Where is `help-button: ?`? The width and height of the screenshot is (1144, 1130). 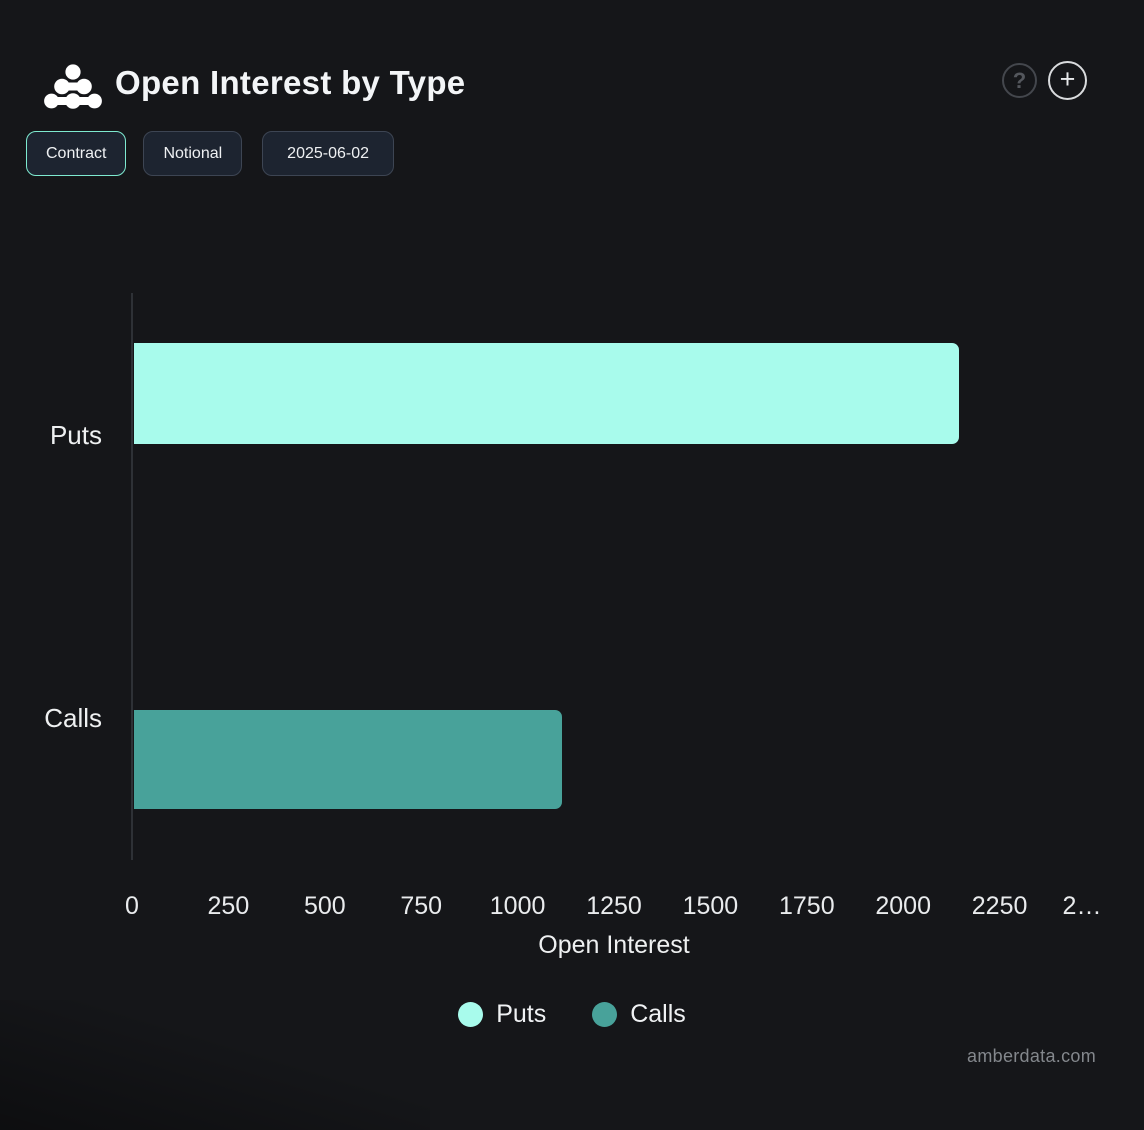 help-button: ? is located at coordinates (1019, 80).